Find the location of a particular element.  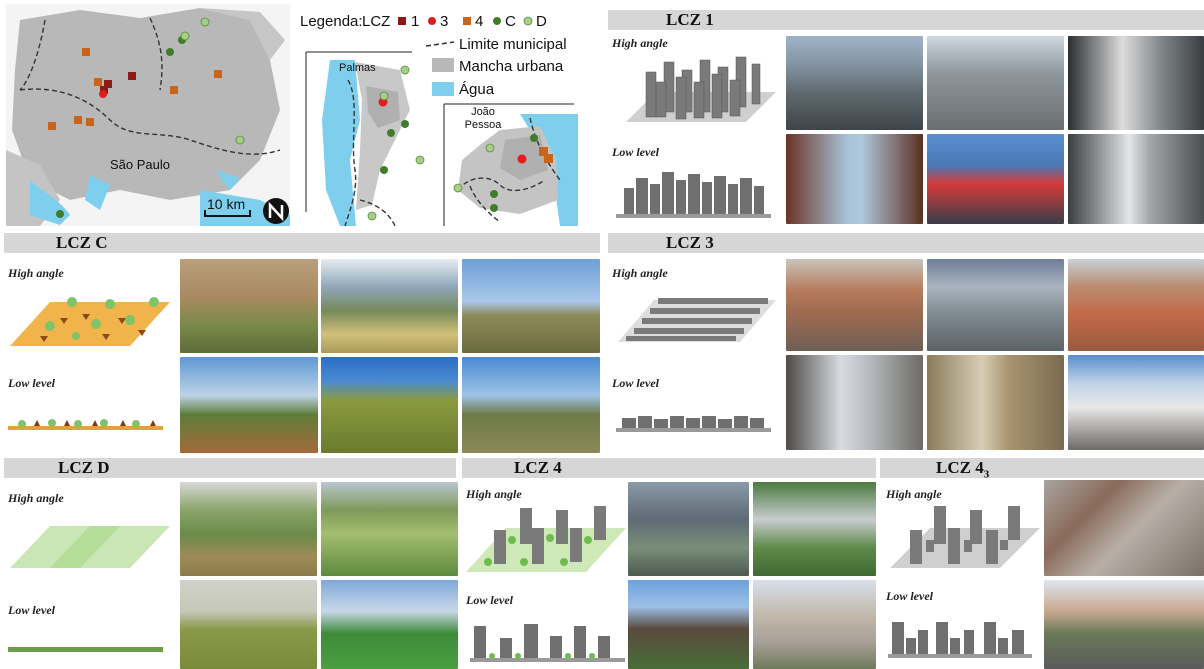

panel-title-lczd: LCZ D is located at coordinates (84, 467).